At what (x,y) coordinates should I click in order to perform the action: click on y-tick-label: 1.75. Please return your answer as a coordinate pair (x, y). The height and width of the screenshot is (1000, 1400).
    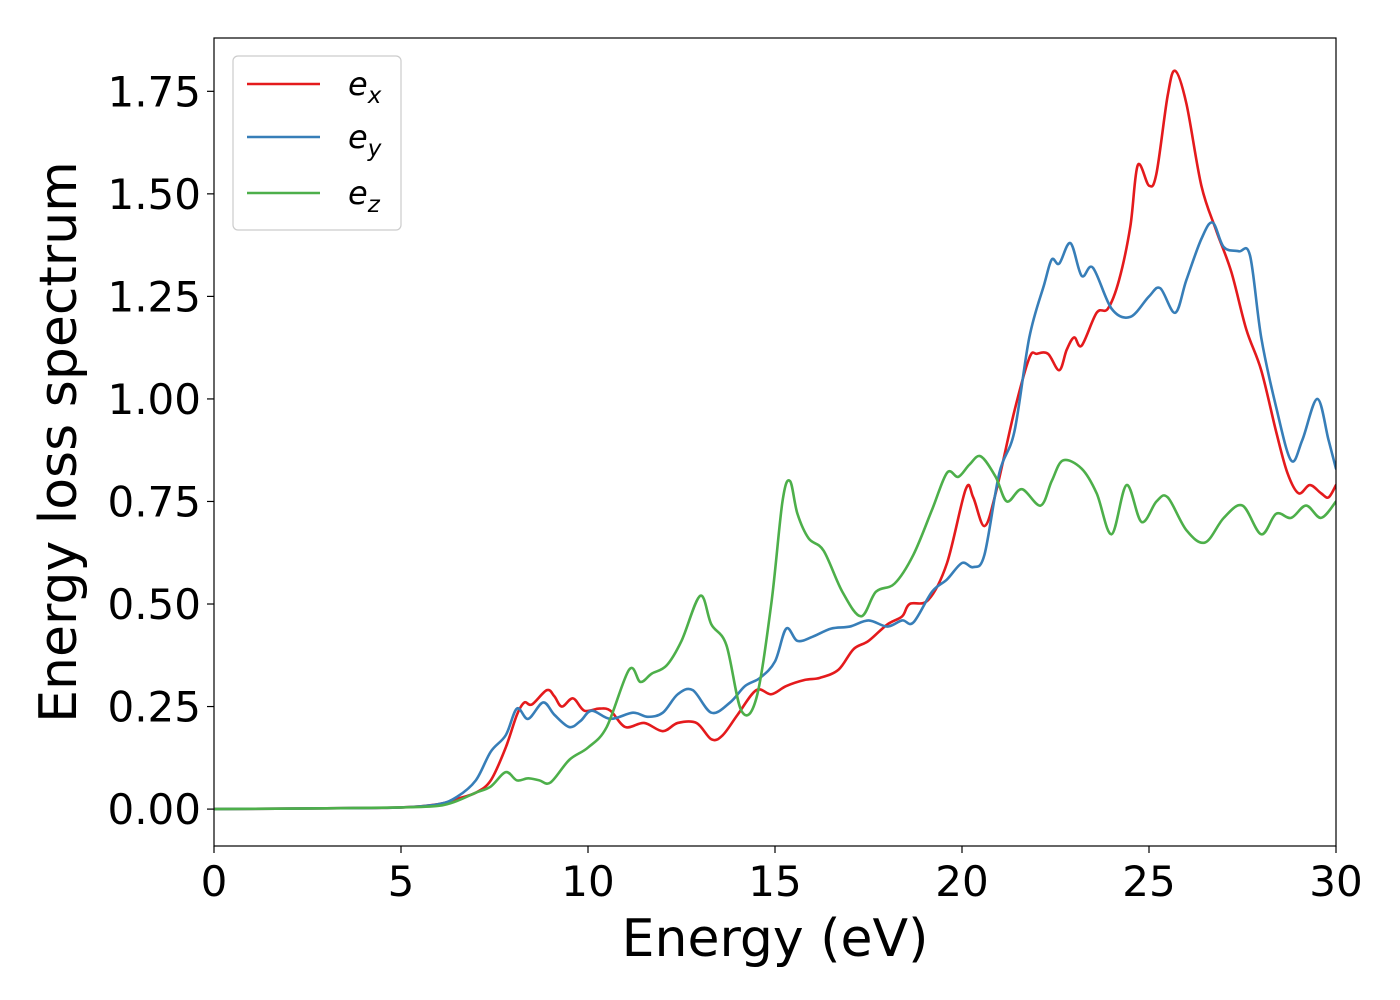
    Looking at the image, I should click on (154, 91).